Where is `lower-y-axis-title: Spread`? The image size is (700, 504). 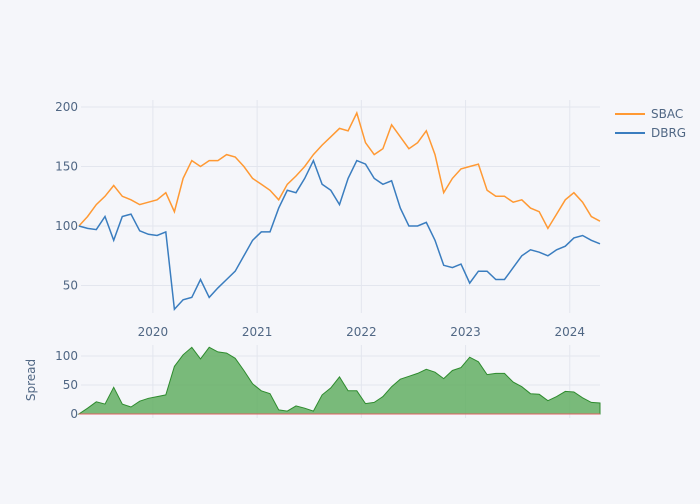 lower-y-axis-title: Spread is located at coordinates (31, 380).